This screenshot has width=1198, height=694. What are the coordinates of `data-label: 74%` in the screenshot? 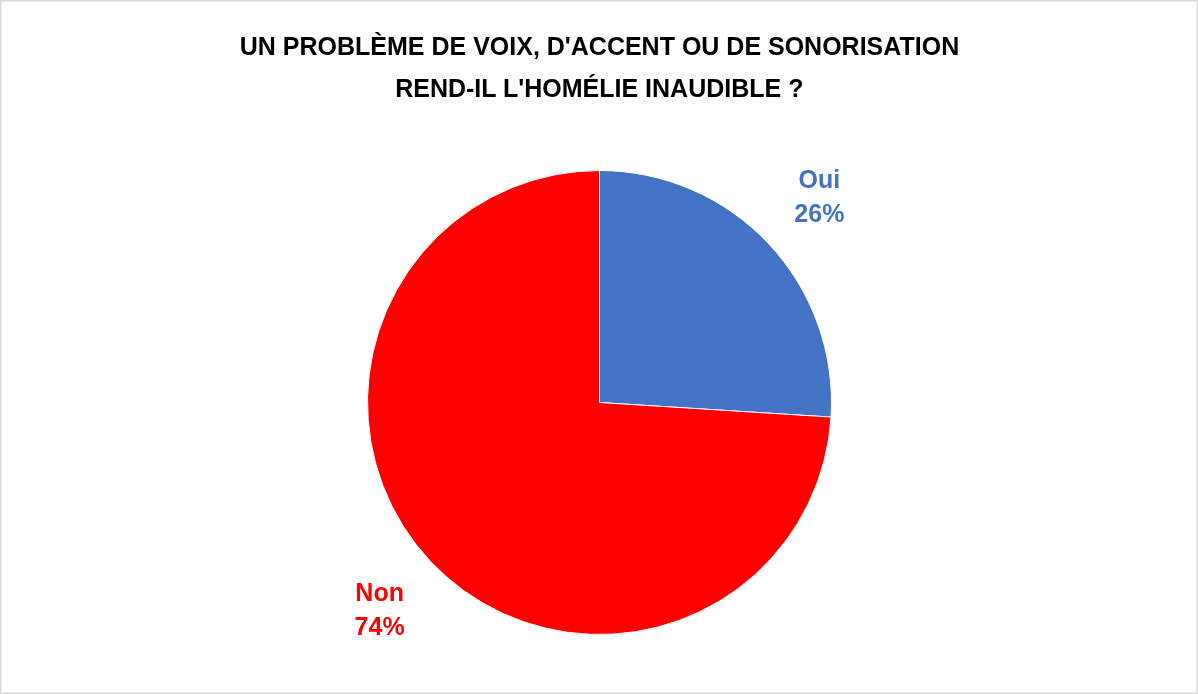 It's located at (379, 625).